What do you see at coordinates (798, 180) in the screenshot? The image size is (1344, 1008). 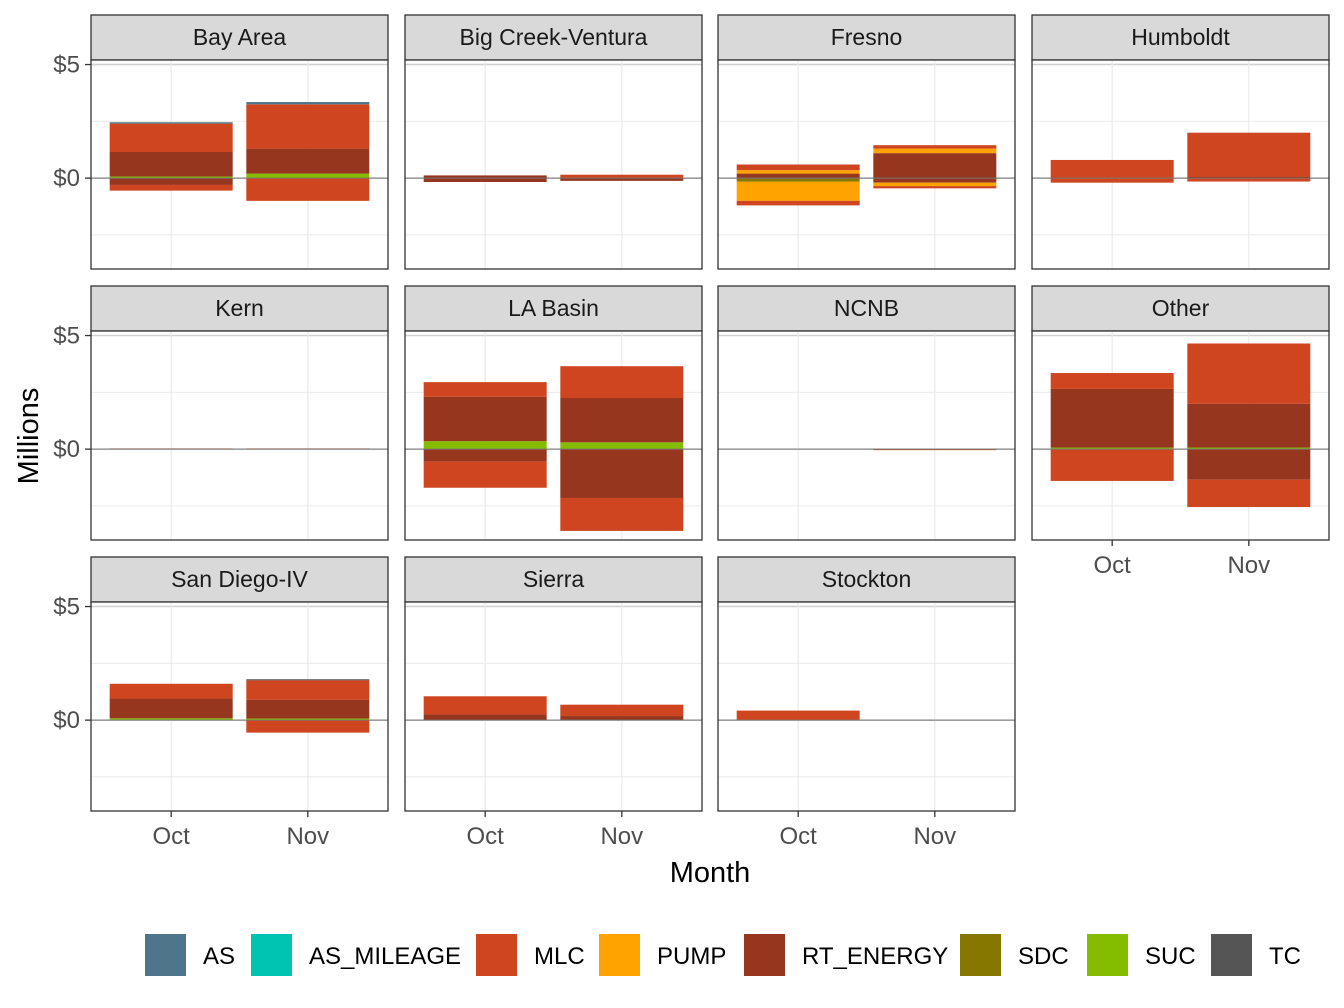 I see `bar-segment-sdc` at bounding box center [798, 180].